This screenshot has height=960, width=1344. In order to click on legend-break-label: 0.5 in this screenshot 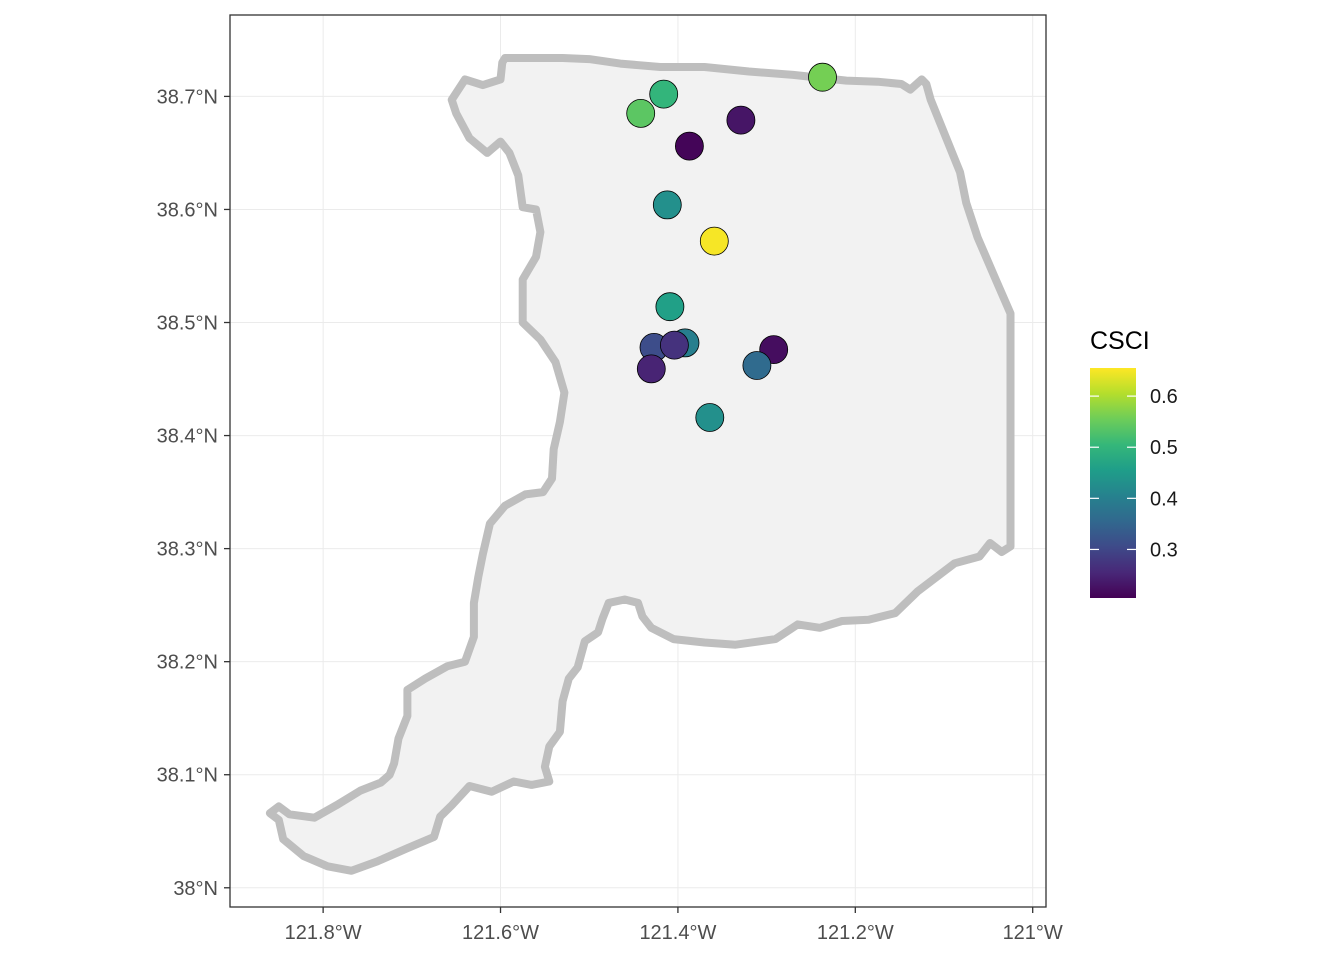, I will do `click(1164, 448)`.